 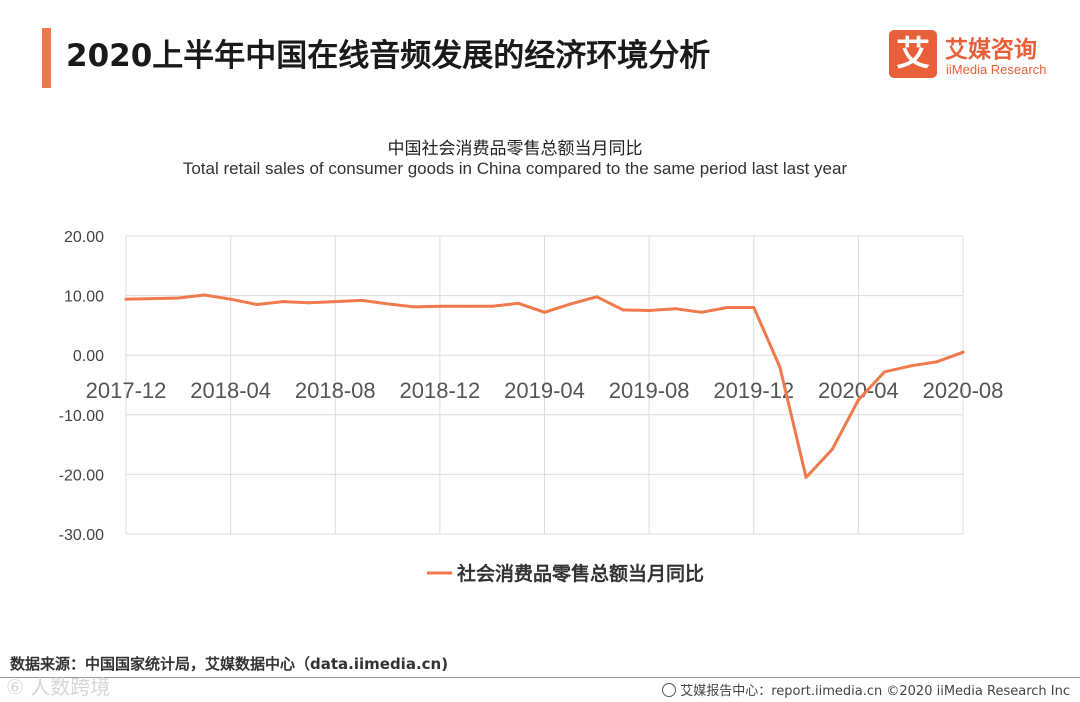 I want to click on watermark: ⑥ 人数跨境, so click(x=58, y=687).